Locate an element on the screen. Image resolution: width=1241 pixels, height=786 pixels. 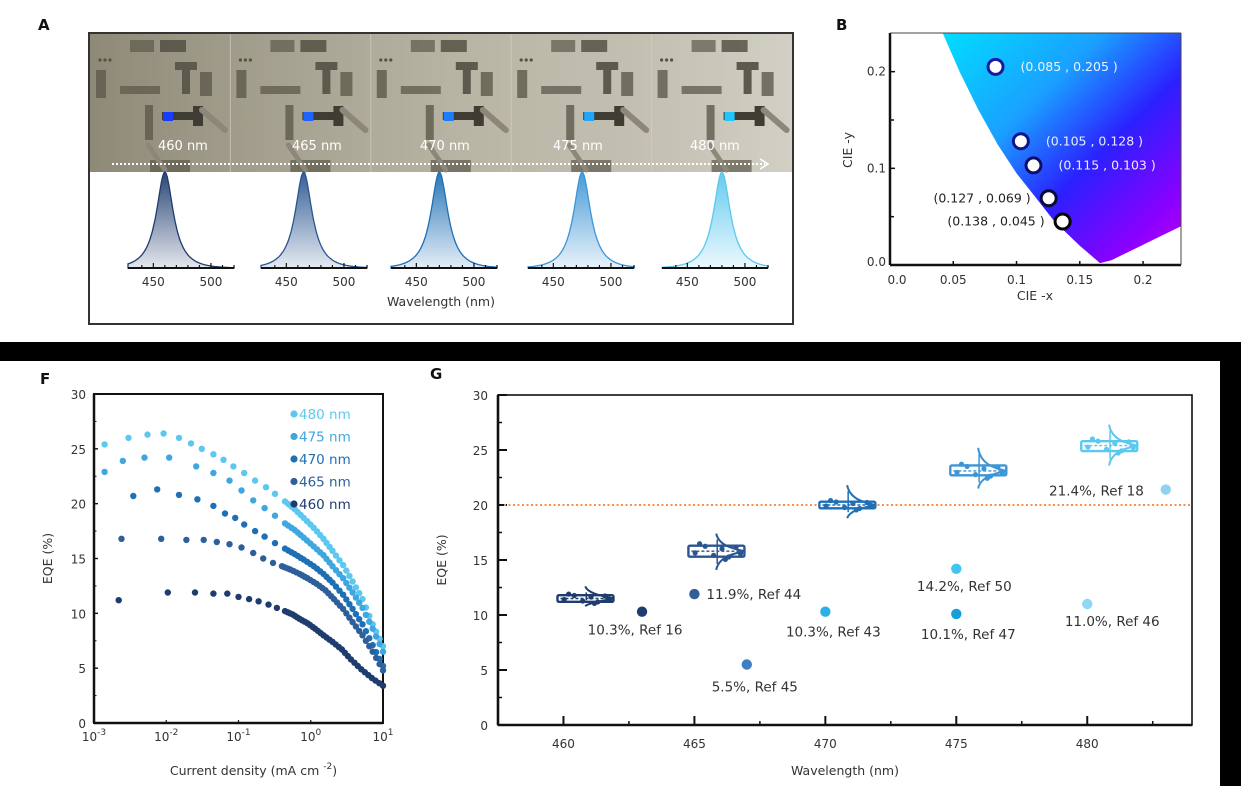
device-photo-strip is located at coordinates (441, 103).